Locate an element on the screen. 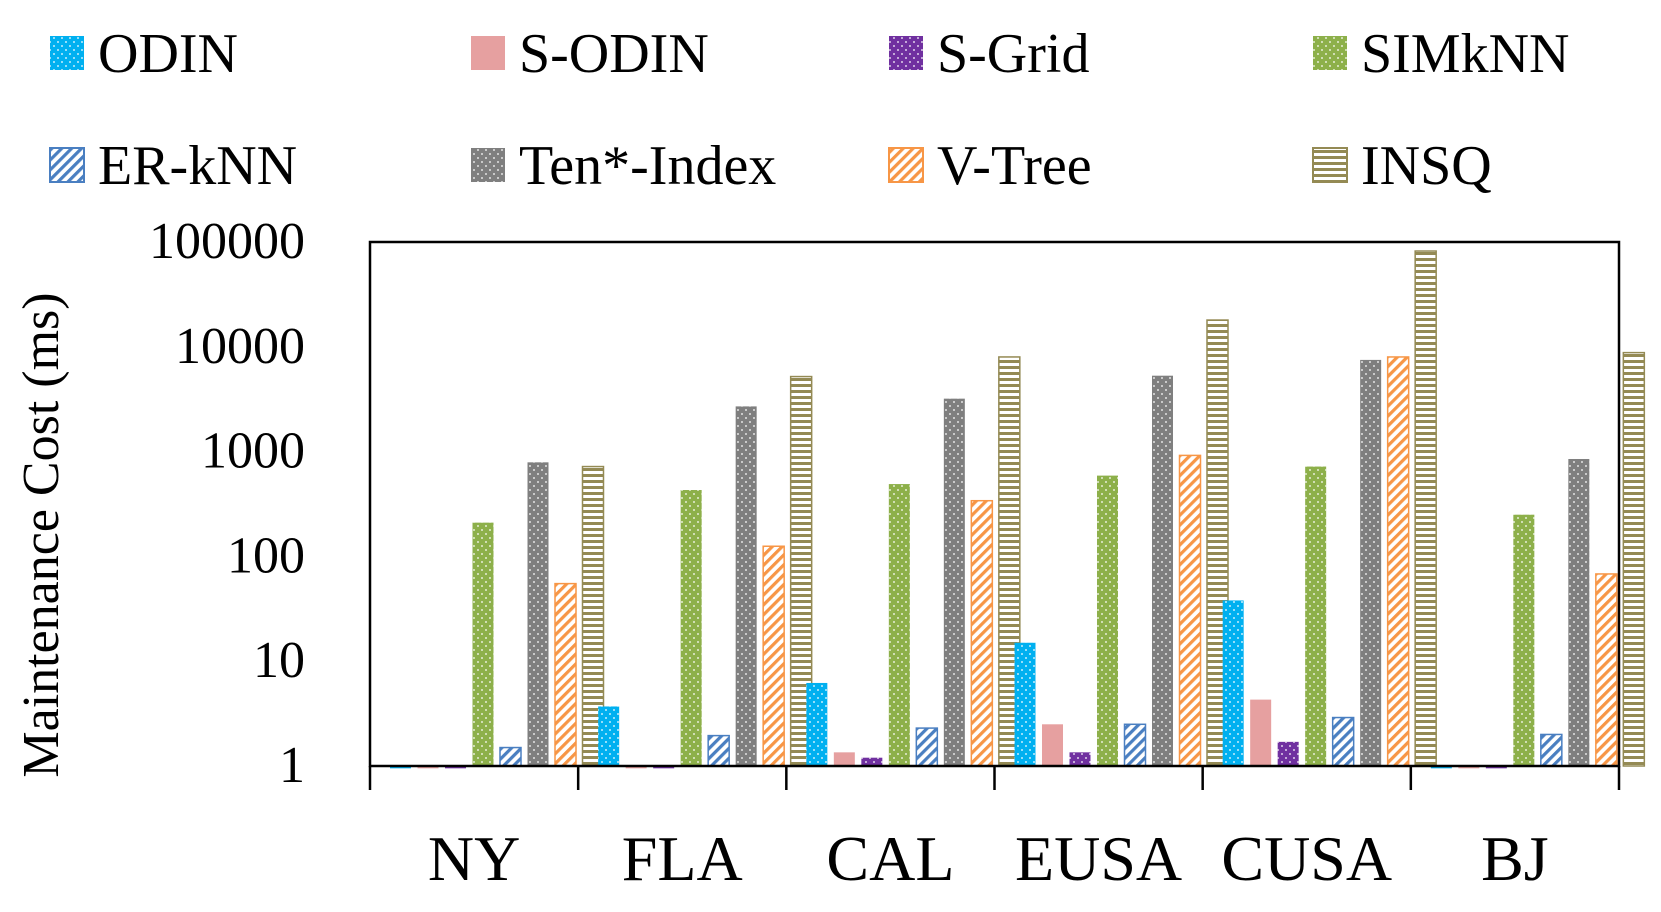 The image size is (1661, 912). legend-item-s-odin: S-ODIN is located at coordinates (590, 54).